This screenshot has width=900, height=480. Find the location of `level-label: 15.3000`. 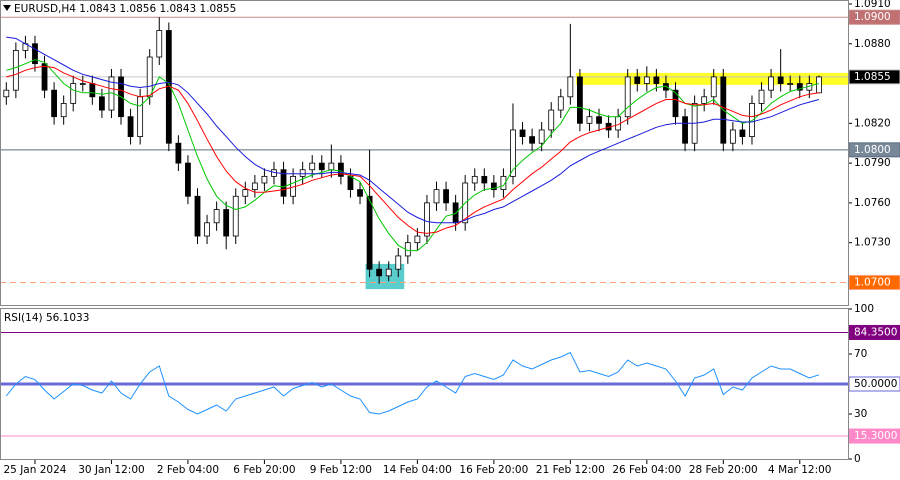

level-label: 15.3000 is located at coordinates (875, 436).